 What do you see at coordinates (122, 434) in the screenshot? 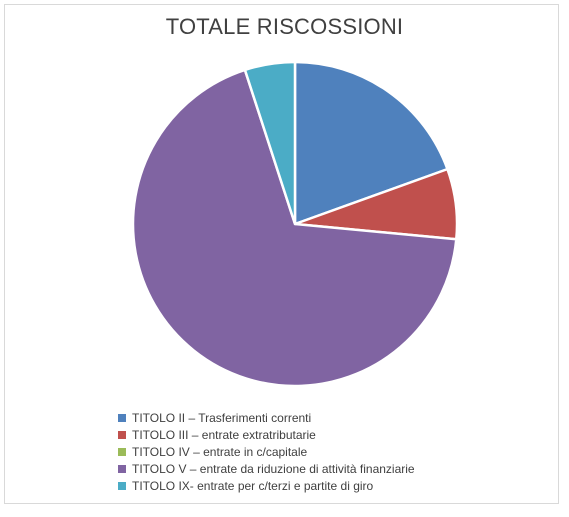
I see `legend-swatch-titolo-iii` at bounding box center [122, 434].